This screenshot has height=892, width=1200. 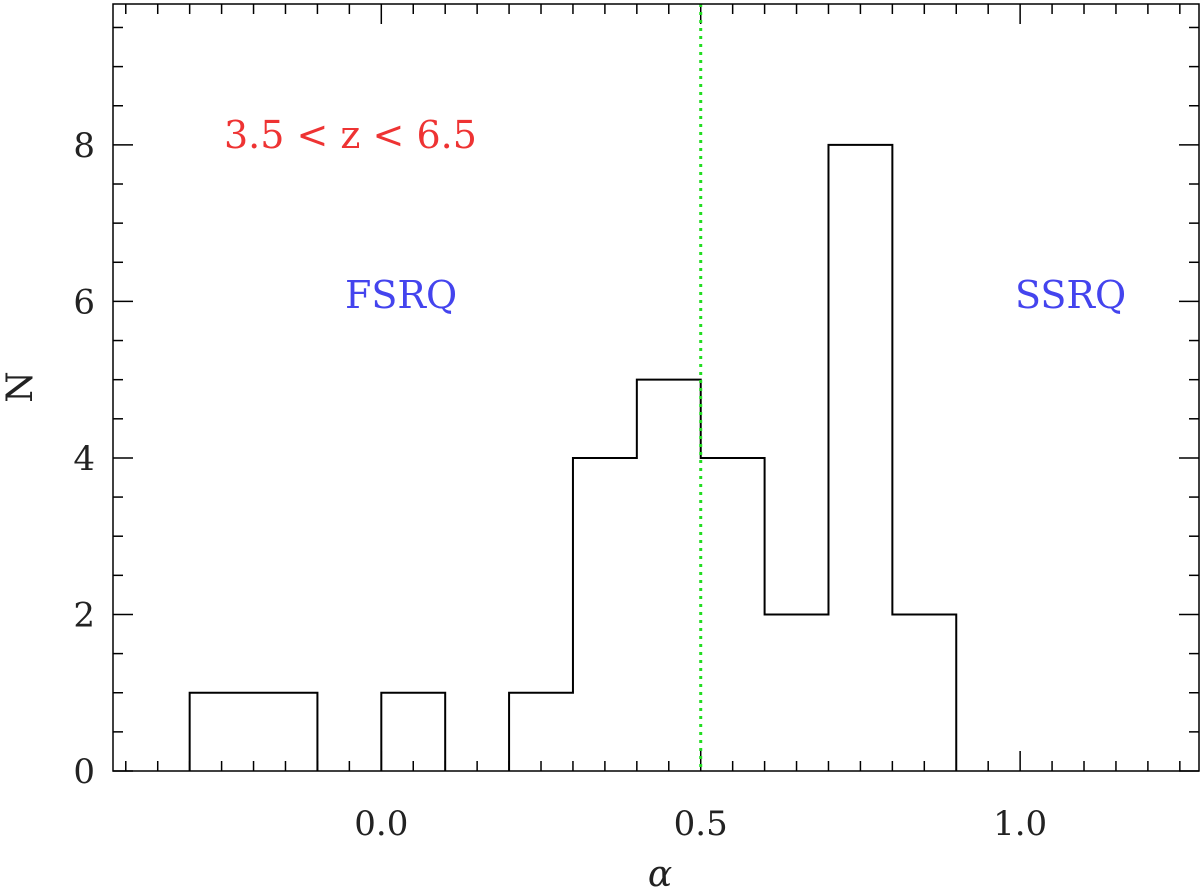 I want to click on y-tick-labels: 0 2 4 6 8, so click(x=84, y=459).